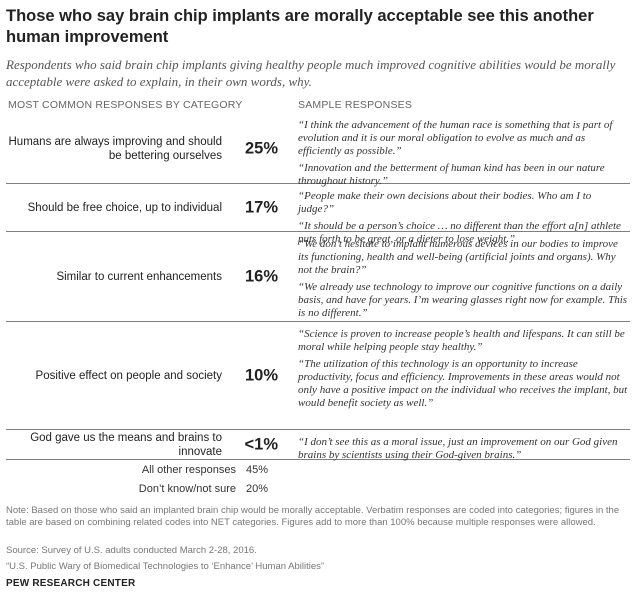  What do you see at coordinates (257, 470) in the screenshot?
I see `other-value: 45%` at bounding box center [257, 470].